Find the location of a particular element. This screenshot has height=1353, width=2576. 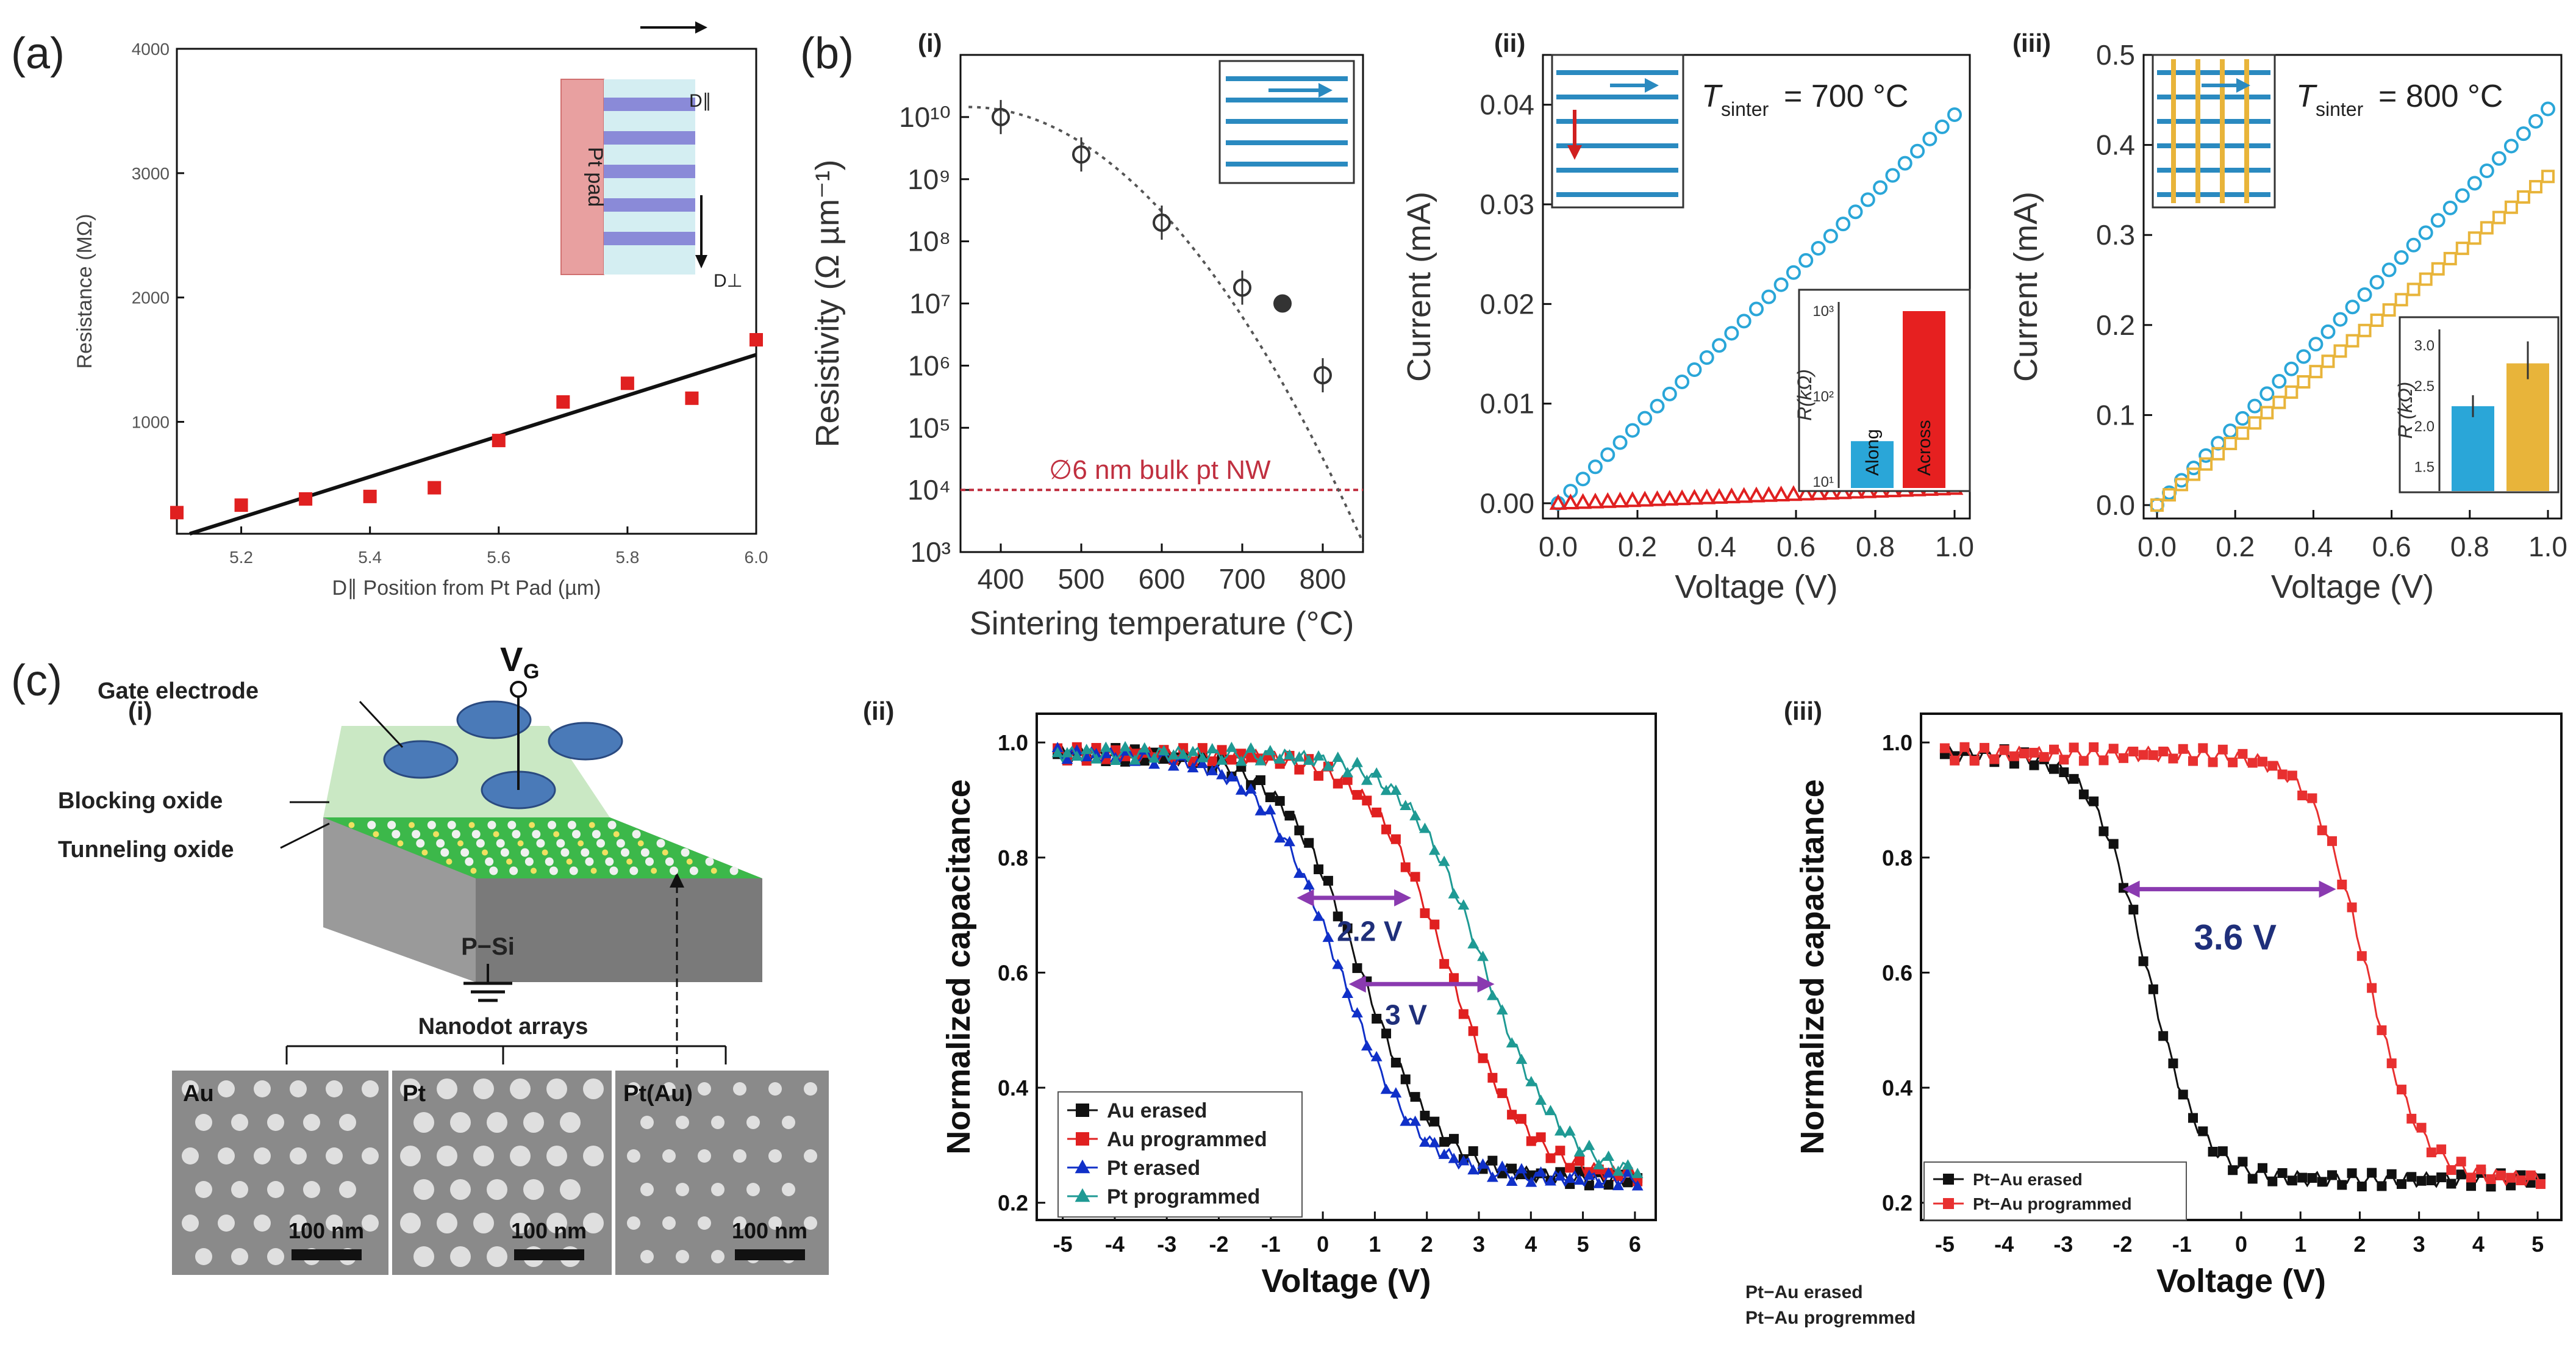

y-tick-label: 0.8 is located at coordinates (1013, 857).